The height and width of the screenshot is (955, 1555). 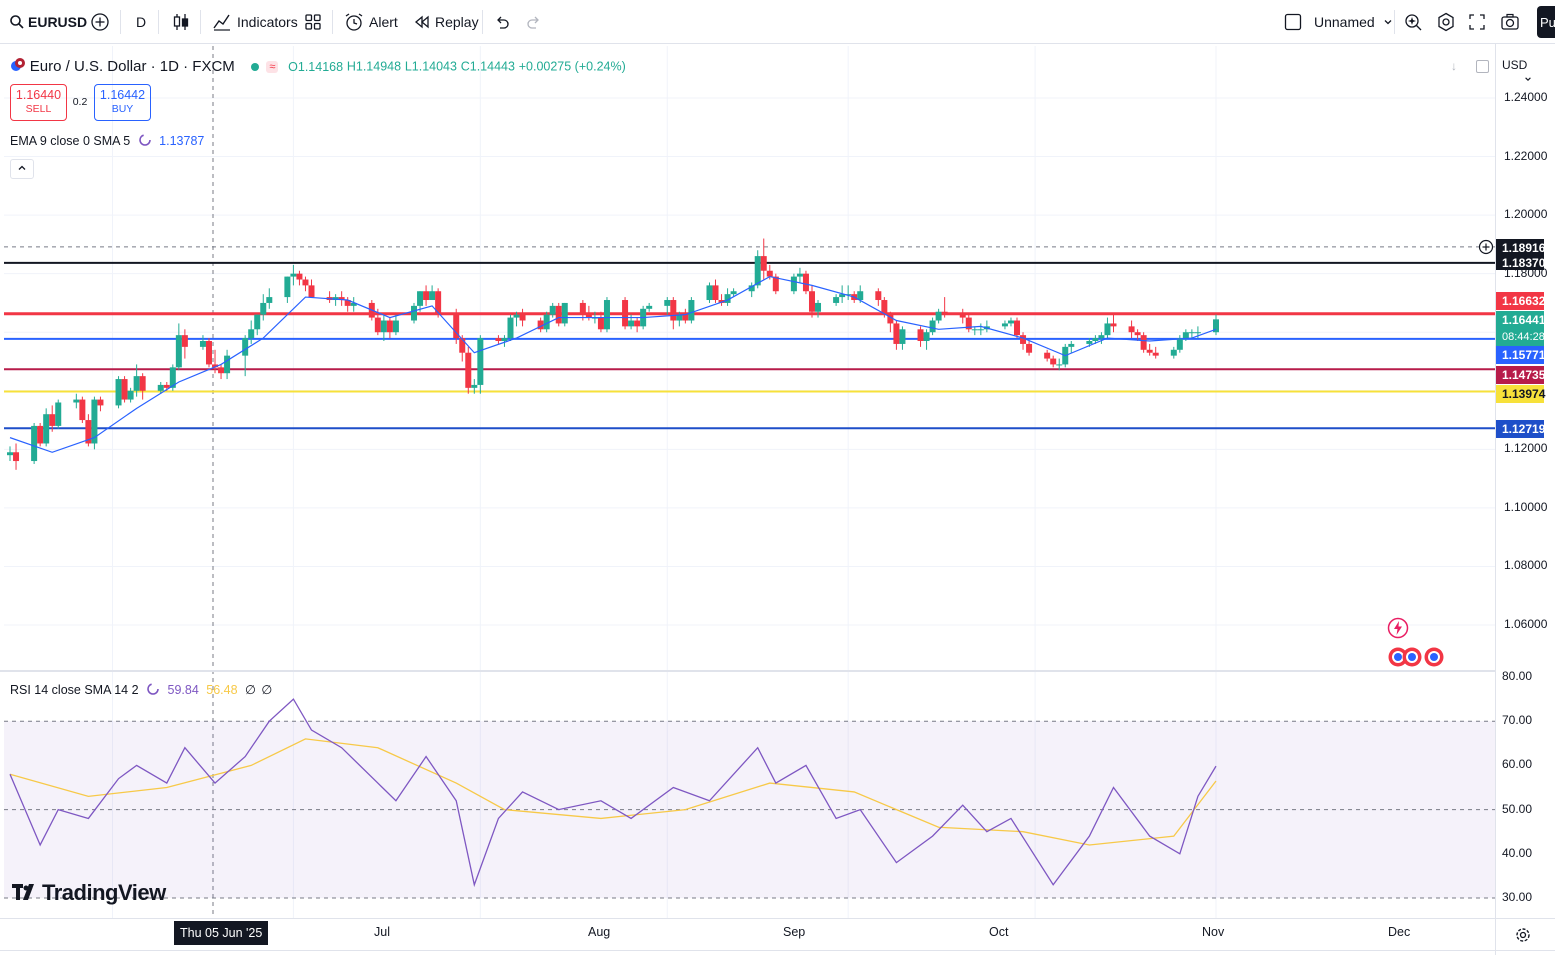 I want to click on undo-icon, so click(x=502, y=22).